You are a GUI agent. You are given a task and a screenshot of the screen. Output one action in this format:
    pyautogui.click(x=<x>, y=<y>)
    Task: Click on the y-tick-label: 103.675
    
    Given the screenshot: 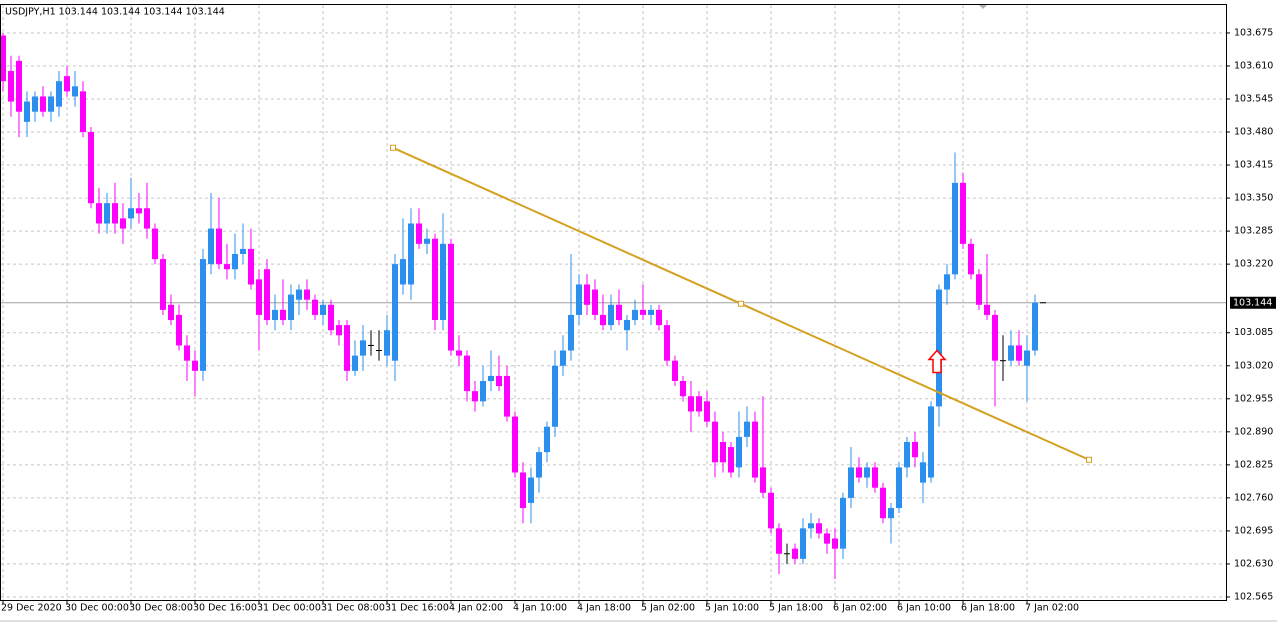 What is the action you would take?
    pyautogui.click(x=1253, y=32)
    